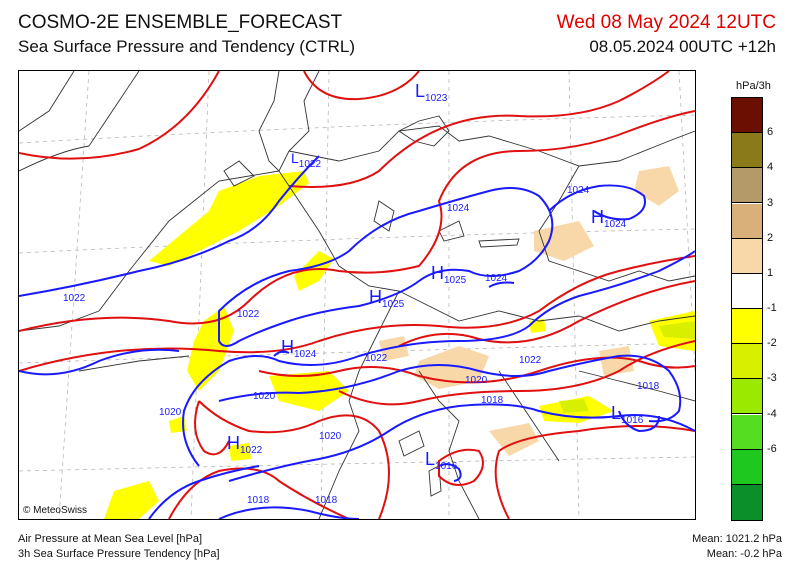 This screenshot has width=800, height=576. What do you see at coordinates (772, 343) in the screenshot?
I see `legend-label: -2` at bounding box center [772, 343].